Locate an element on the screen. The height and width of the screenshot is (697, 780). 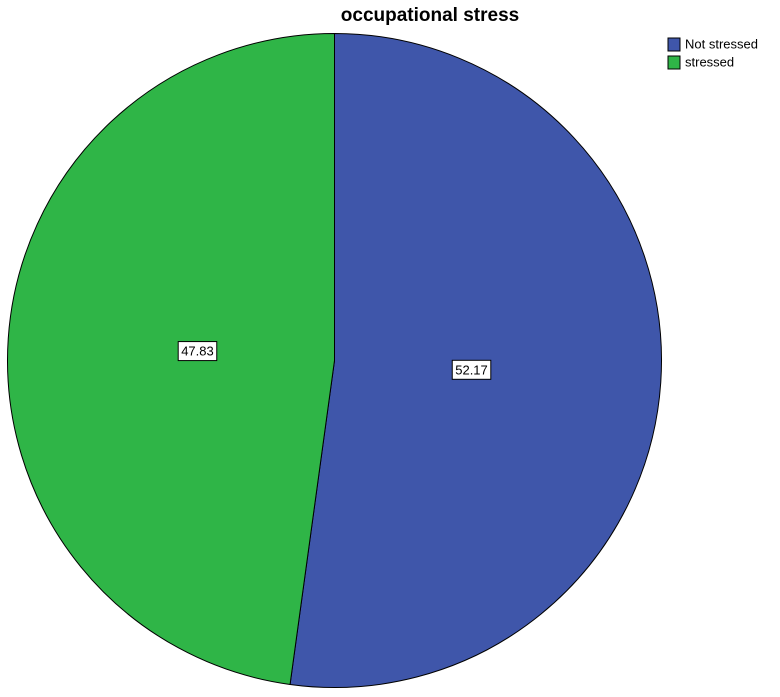
data-label: 52.17 is located at coordinates (471, 369).